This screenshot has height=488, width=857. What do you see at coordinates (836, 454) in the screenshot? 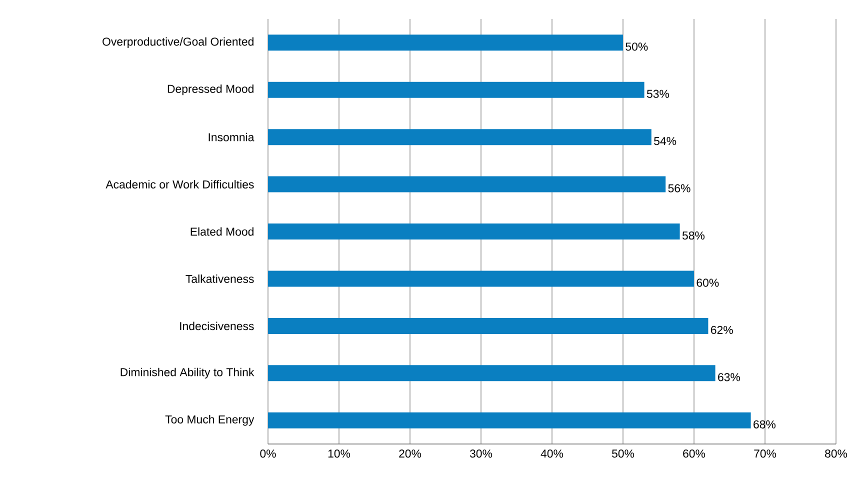
I see `x-tick-label: 80%` at bounding box center [836, 454].